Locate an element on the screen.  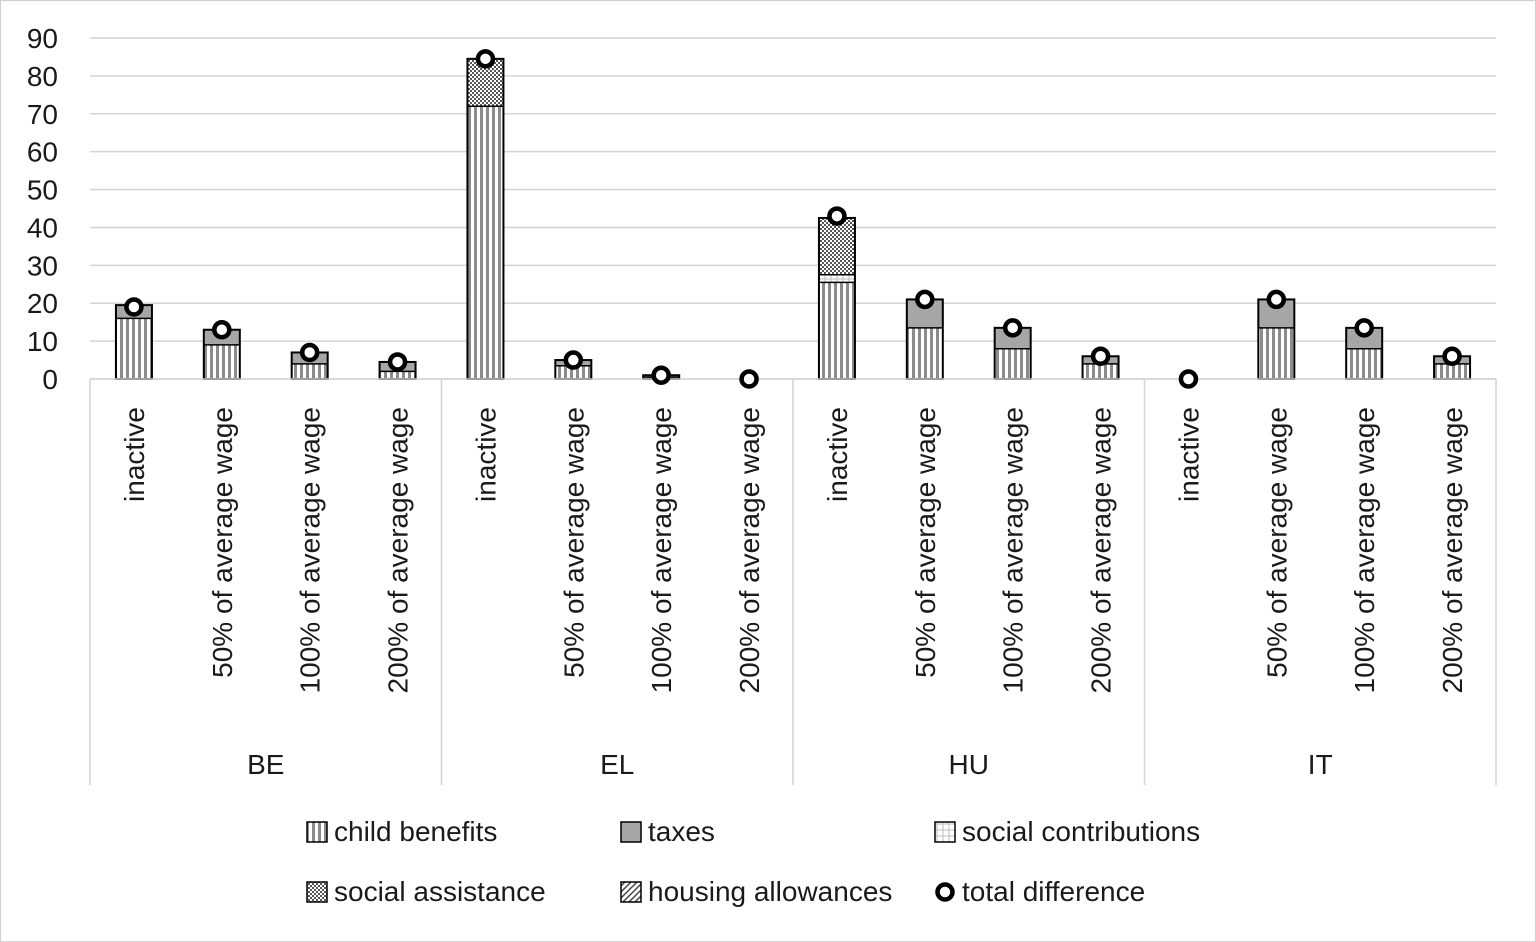
legend-item-social-assistance: social assistance is located at coordinates (426, 892).